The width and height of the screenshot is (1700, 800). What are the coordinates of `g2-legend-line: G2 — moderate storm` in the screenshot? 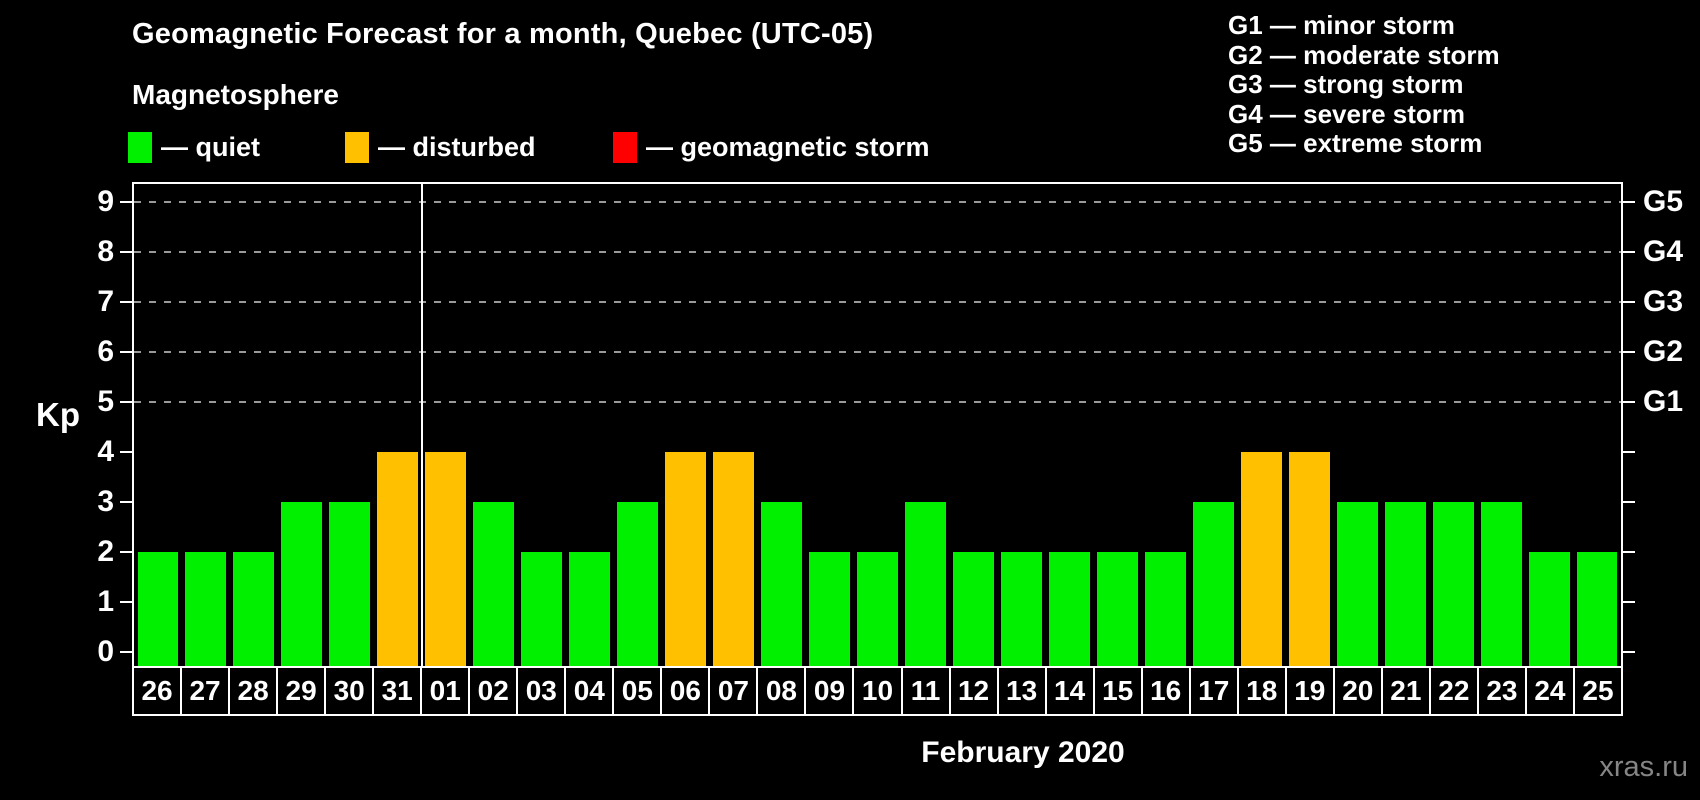 It's located at (1364, 54).